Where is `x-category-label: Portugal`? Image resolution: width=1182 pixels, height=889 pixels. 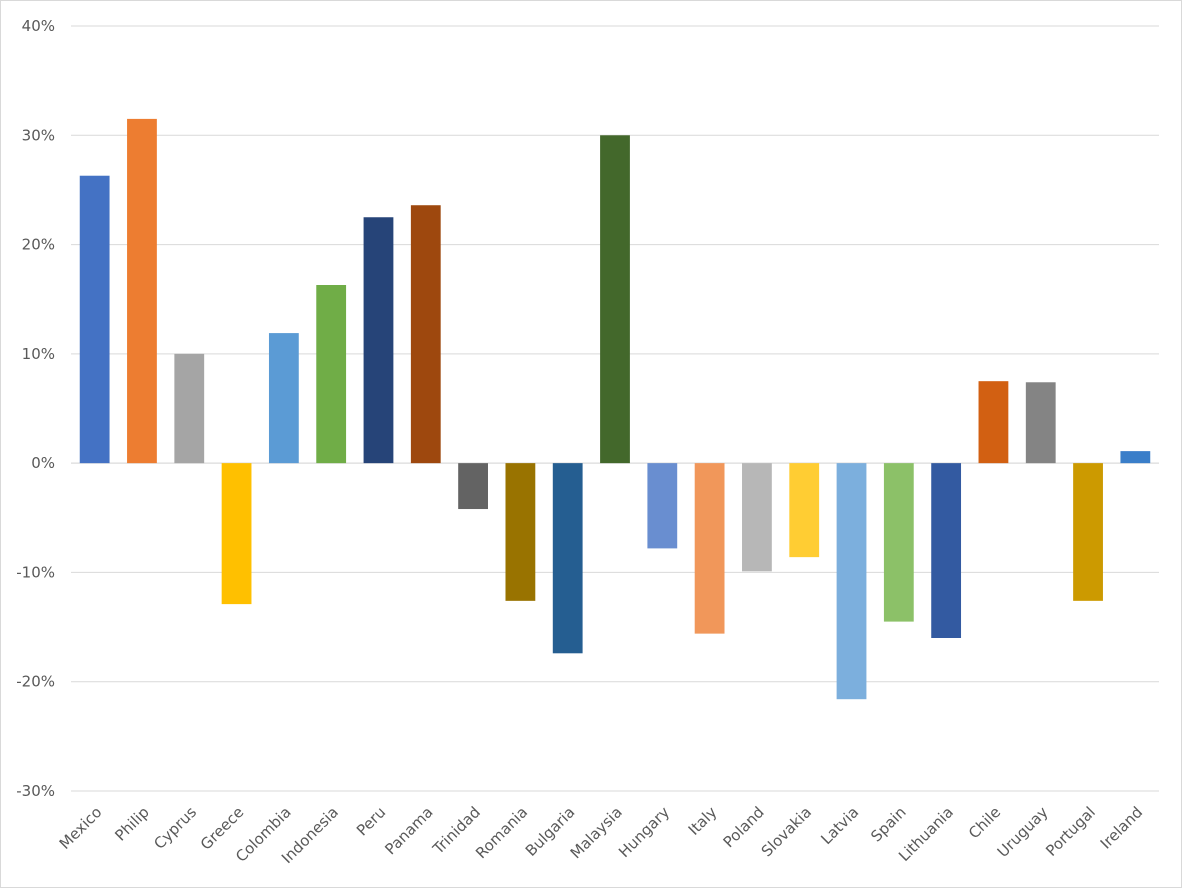 x-category-label: Portugal is located at coordinates (1070, 831).